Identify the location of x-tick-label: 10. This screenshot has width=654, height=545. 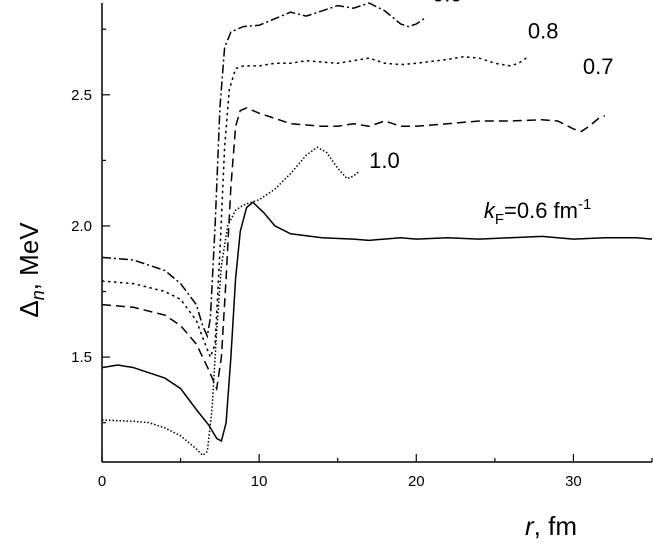
(259, 481).